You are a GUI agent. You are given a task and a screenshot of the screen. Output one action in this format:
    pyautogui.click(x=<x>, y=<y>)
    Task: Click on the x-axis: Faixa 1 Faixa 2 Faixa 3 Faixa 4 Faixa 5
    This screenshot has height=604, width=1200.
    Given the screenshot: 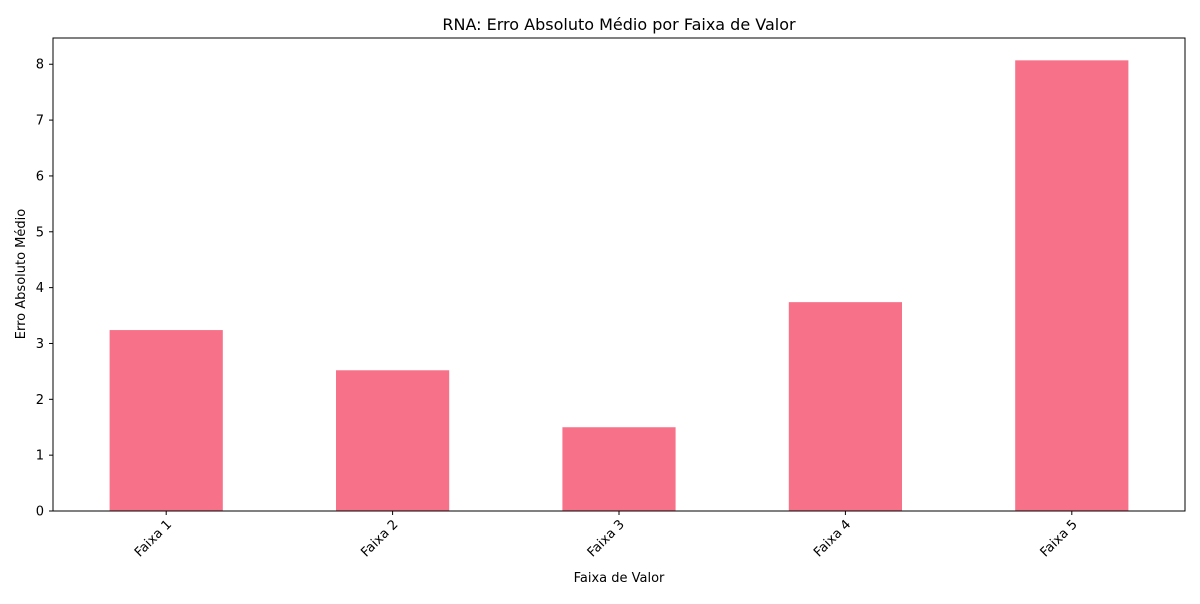 What is the action you would take?
    pyautogui.click(x=606, y=535)
    